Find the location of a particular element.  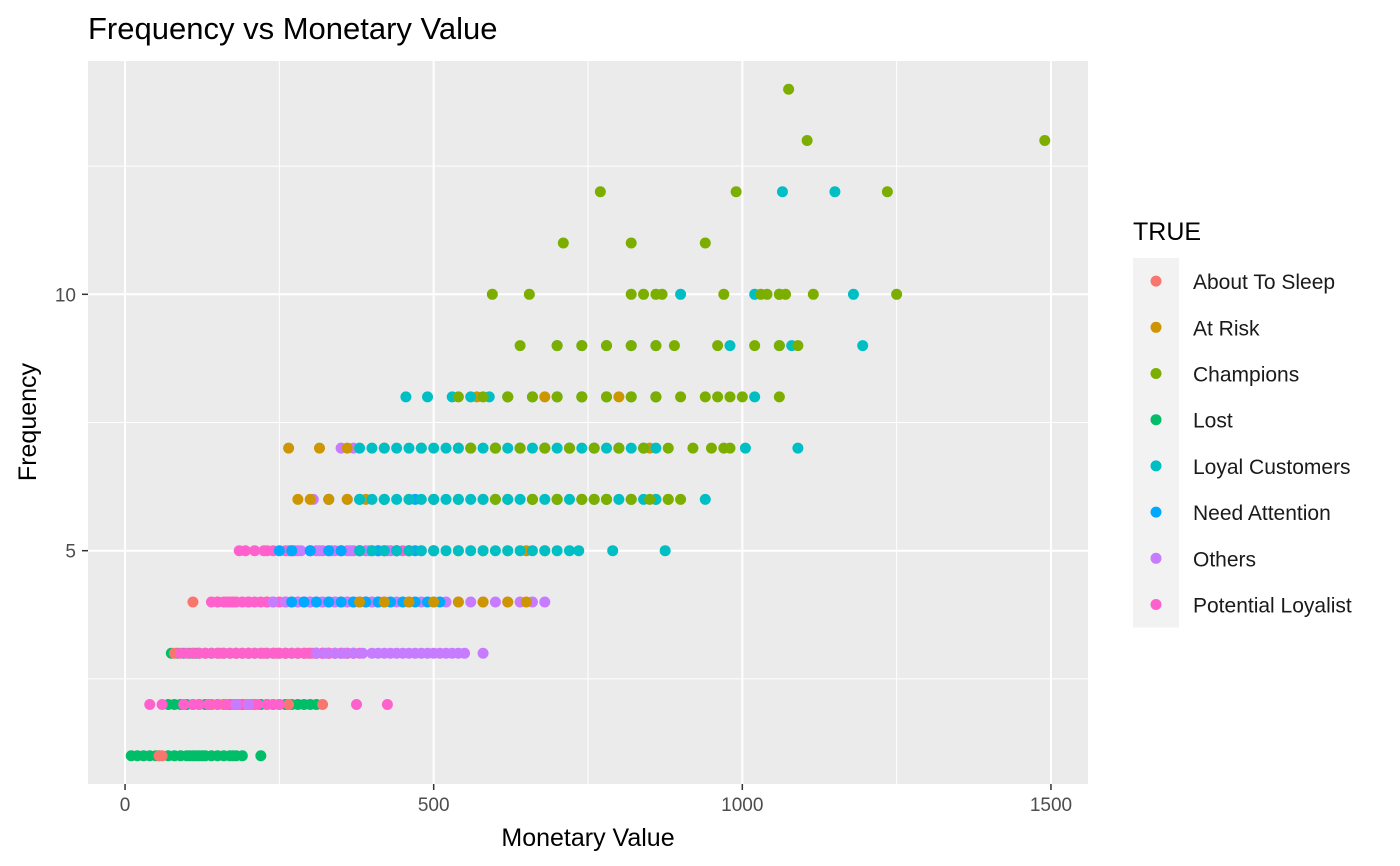

legend-label: About To Sleep is located at coordinates (1264, 282).